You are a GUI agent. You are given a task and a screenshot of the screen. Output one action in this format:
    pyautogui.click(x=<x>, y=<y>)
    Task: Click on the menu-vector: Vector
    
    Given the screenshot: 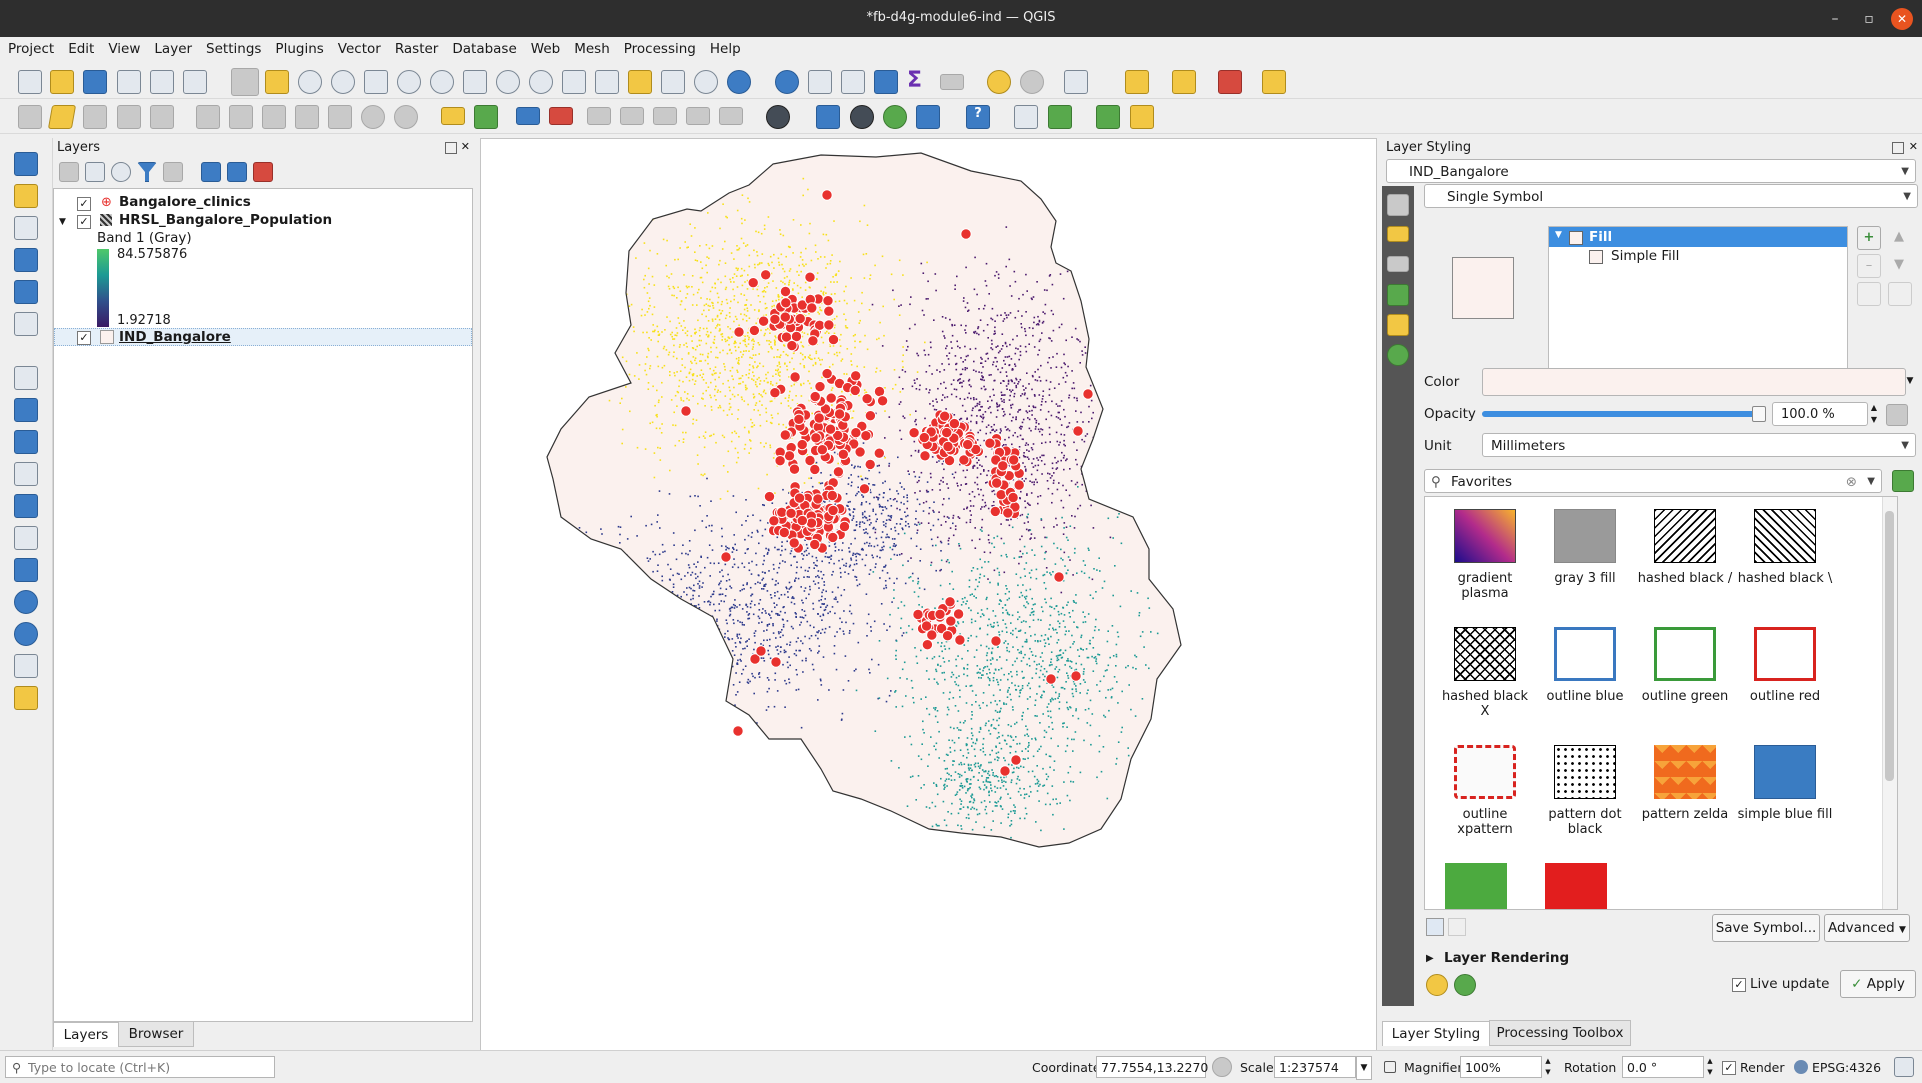 What is the action you would take?
    pyautogui.click(x=359, y=49)
    